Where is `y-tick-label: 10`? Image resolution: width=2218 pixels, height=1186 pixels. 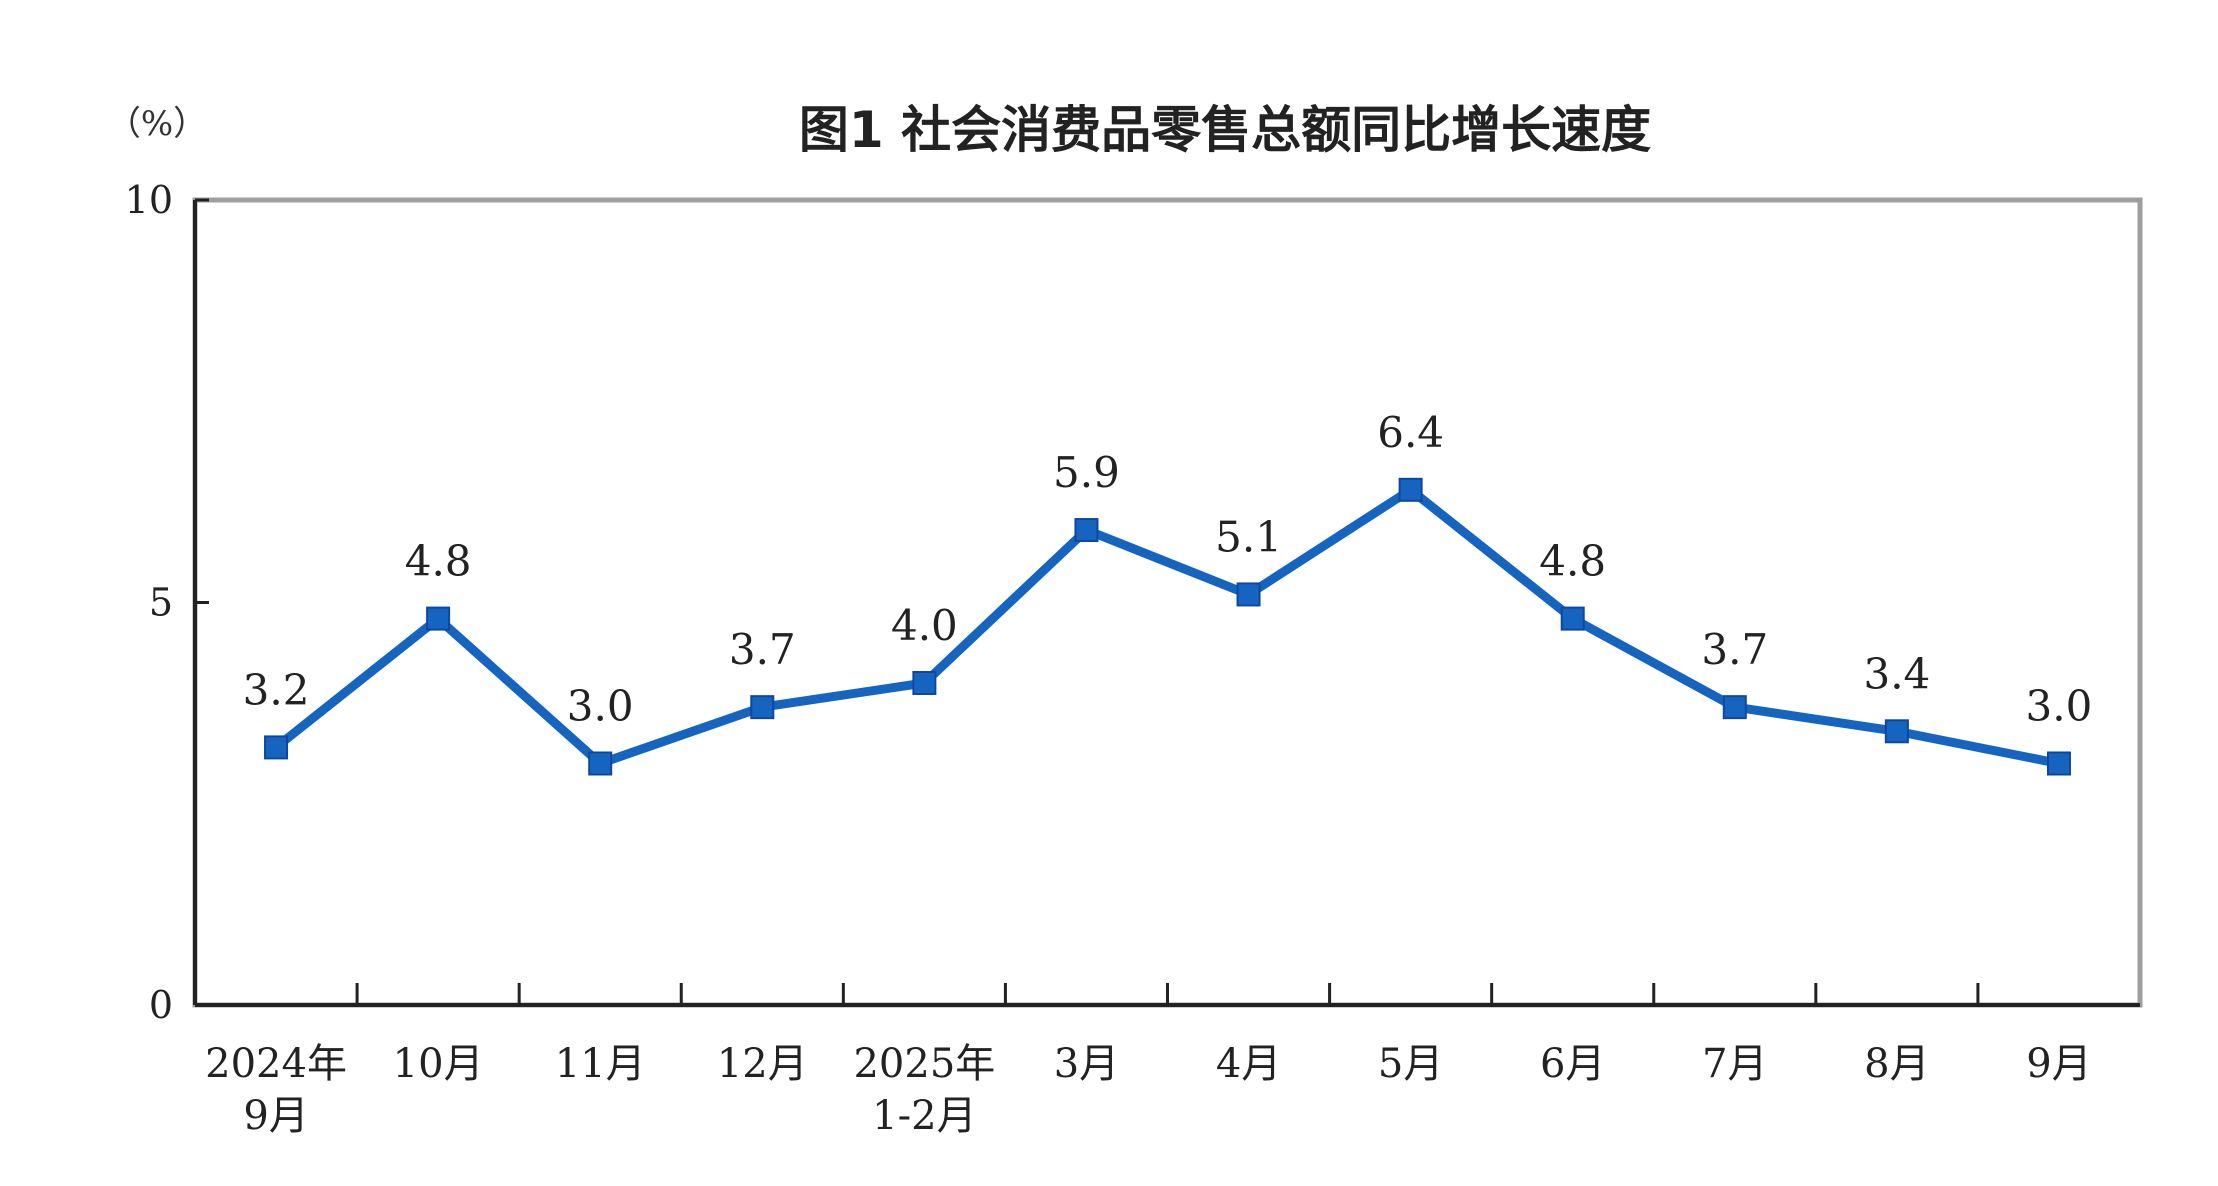
y-tick-label: 10 is located at coordinates (149, 200).